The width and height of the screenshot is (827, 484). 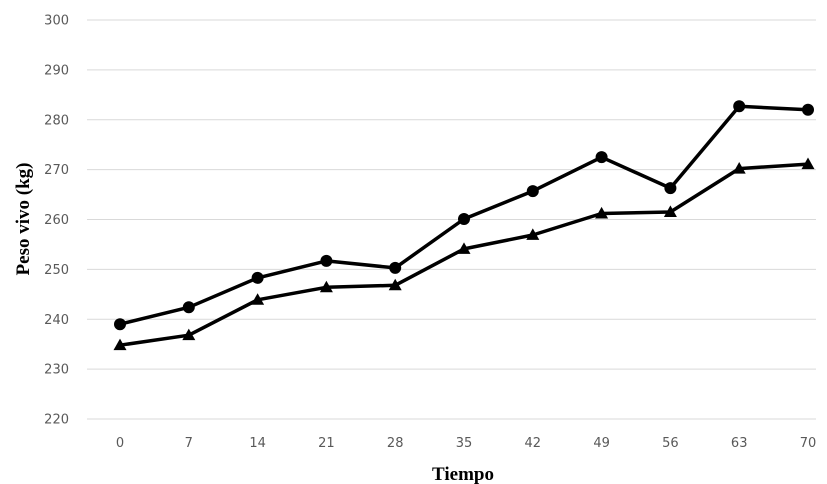 I want to click on x-tick-label-35: 35, so click(x=464, y=443).